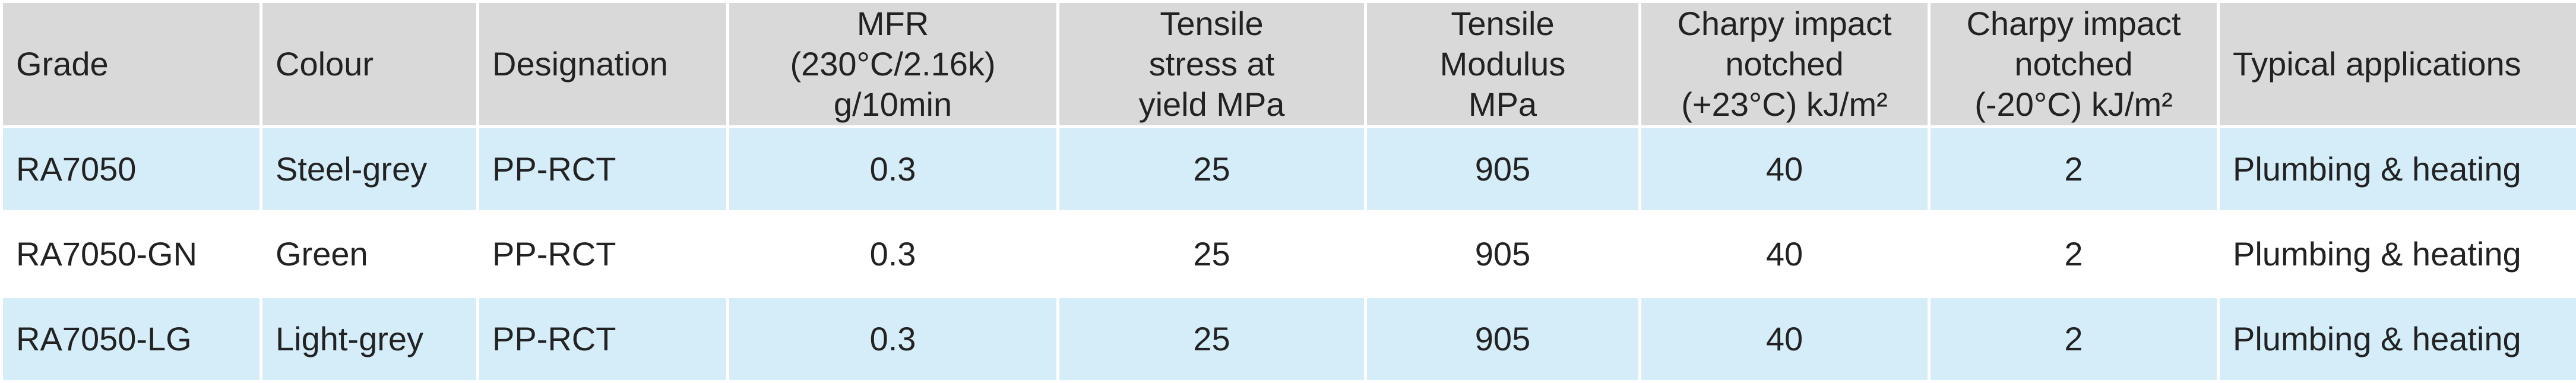 The image size is (2576, 383). Describe the element at coordinates (369, 64) in the screenshot. I see `header-cell: Colour` at that location.